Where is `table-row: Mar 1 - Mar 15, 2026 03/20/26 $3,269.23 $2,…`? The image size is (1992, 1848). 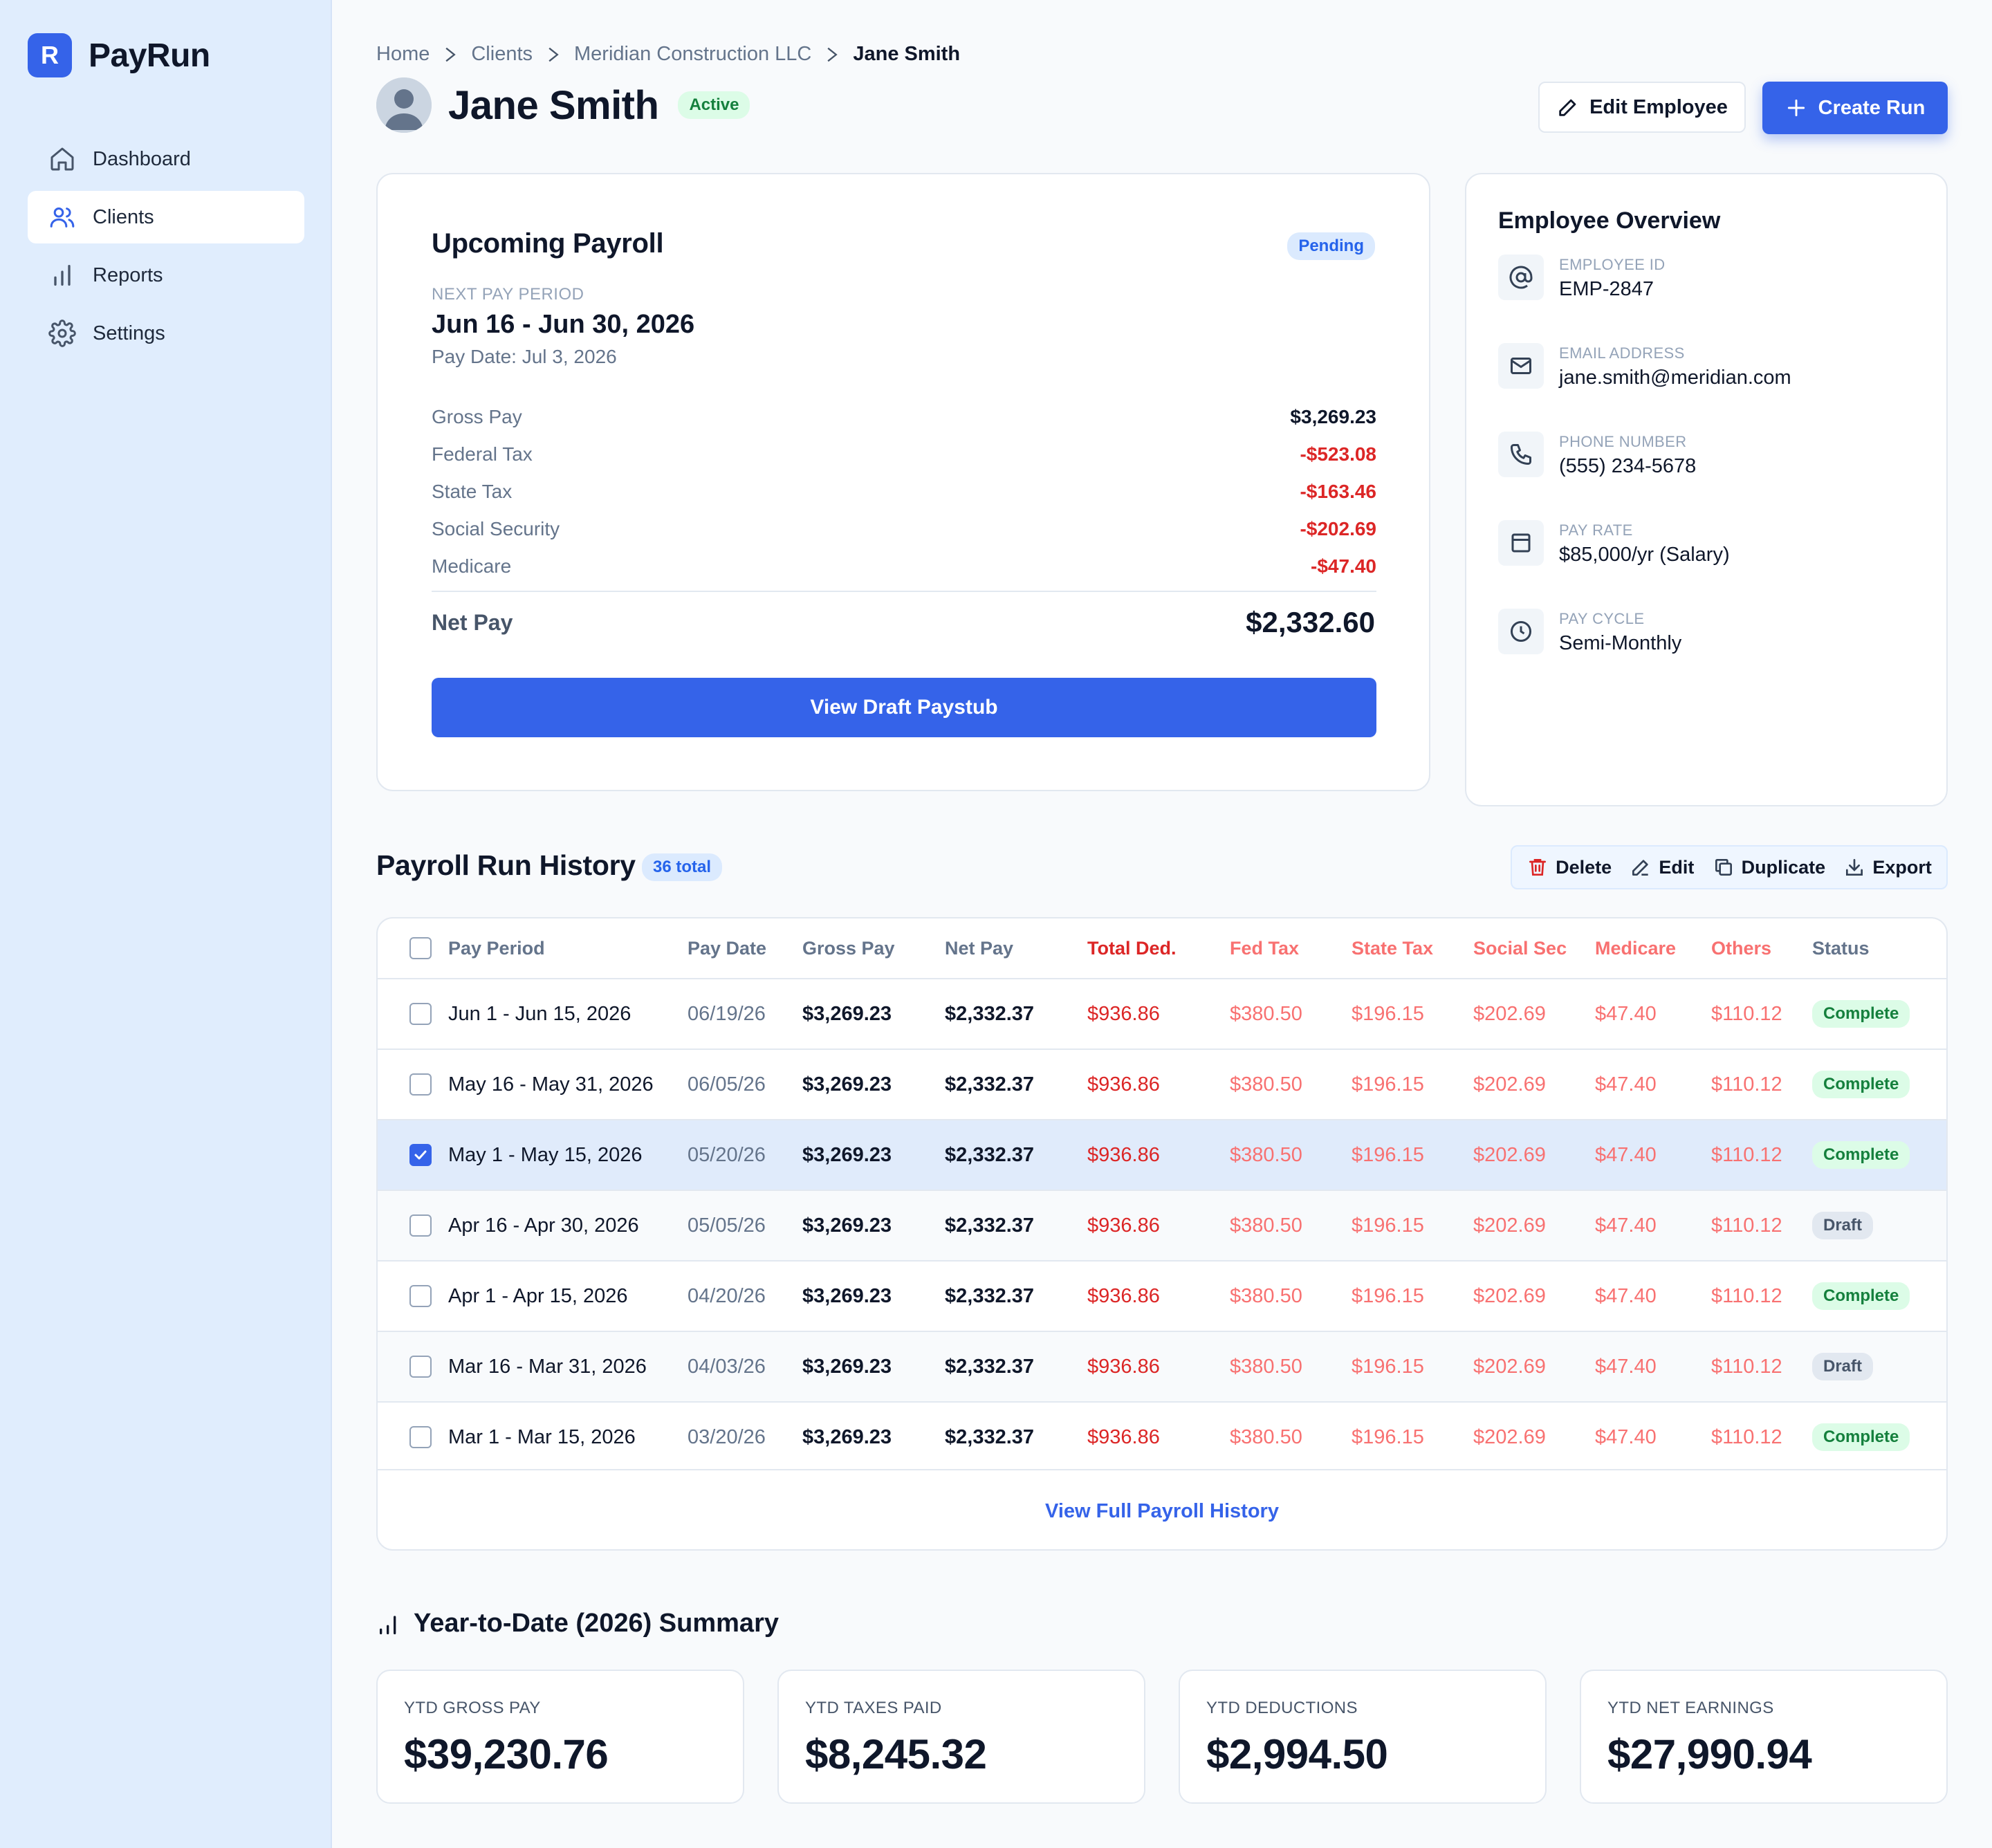 table-row: Mar 1 - Mar 15, 2026 03/20/26 $3,269.23 $2,… is located at coordinates (1162, 1436).